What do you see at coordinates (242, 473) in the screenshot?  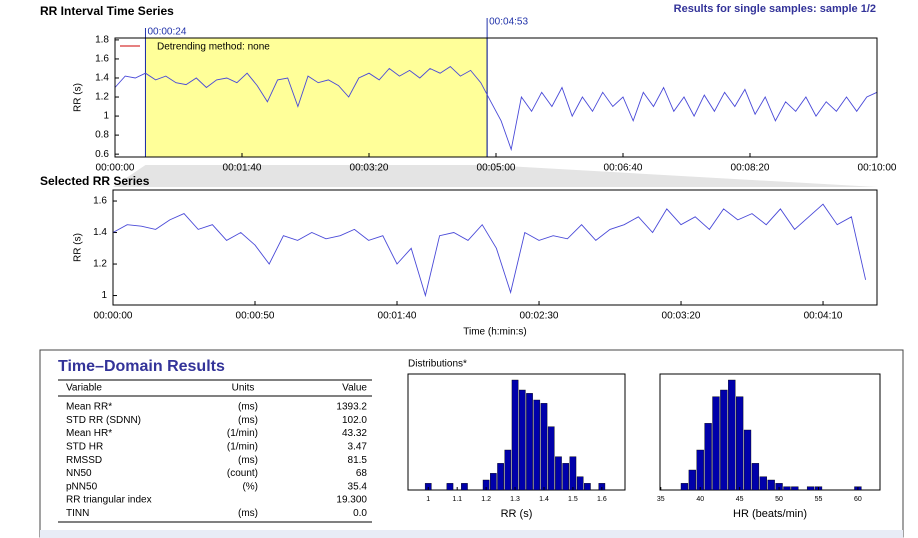 I see `table-cell: (count)` at bounding box center [242, 473].